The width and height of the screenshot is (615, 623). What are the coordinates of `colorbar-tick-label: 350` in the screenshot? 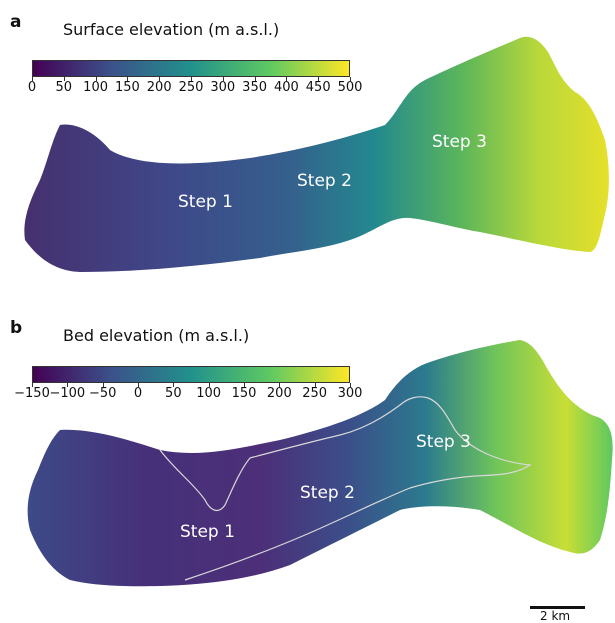 It's located at (255, 87).